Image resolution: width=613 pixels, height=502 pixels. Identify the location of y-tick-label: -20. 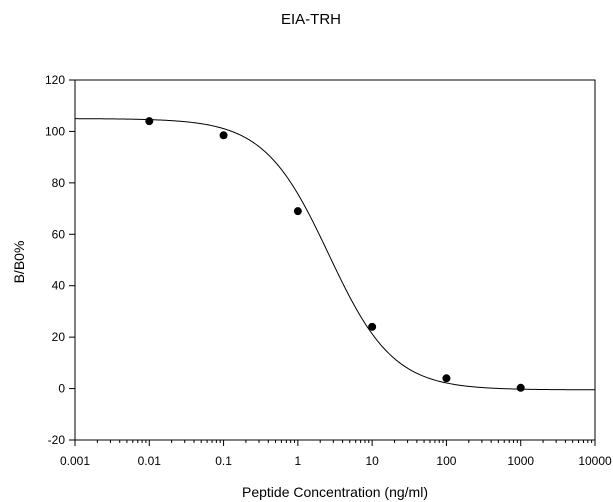
(57, 440).